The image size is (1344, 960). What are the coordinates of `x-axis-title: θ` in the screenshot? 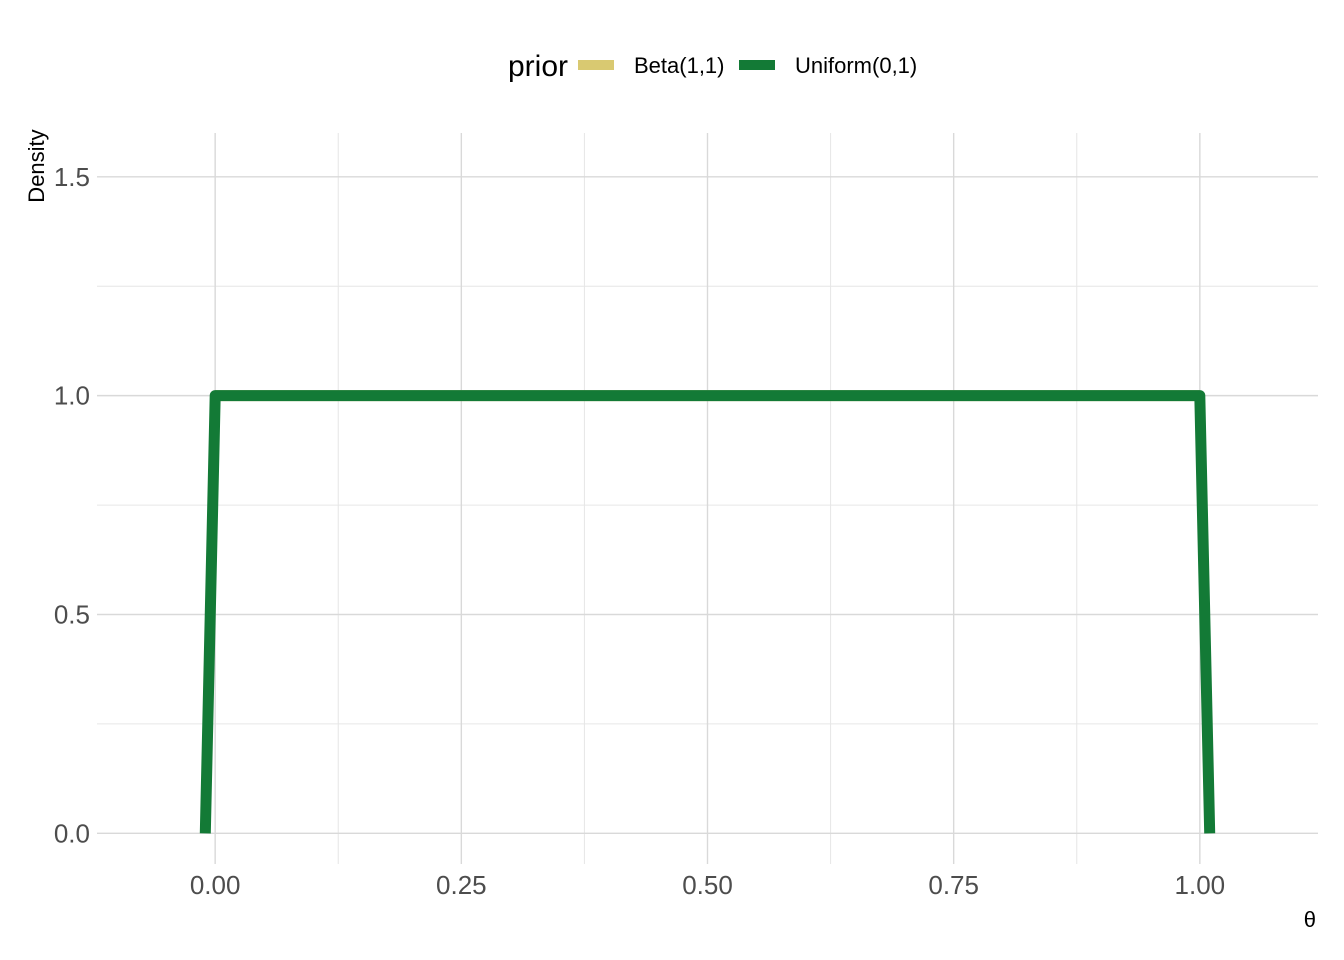 It's located at (1310, 919).